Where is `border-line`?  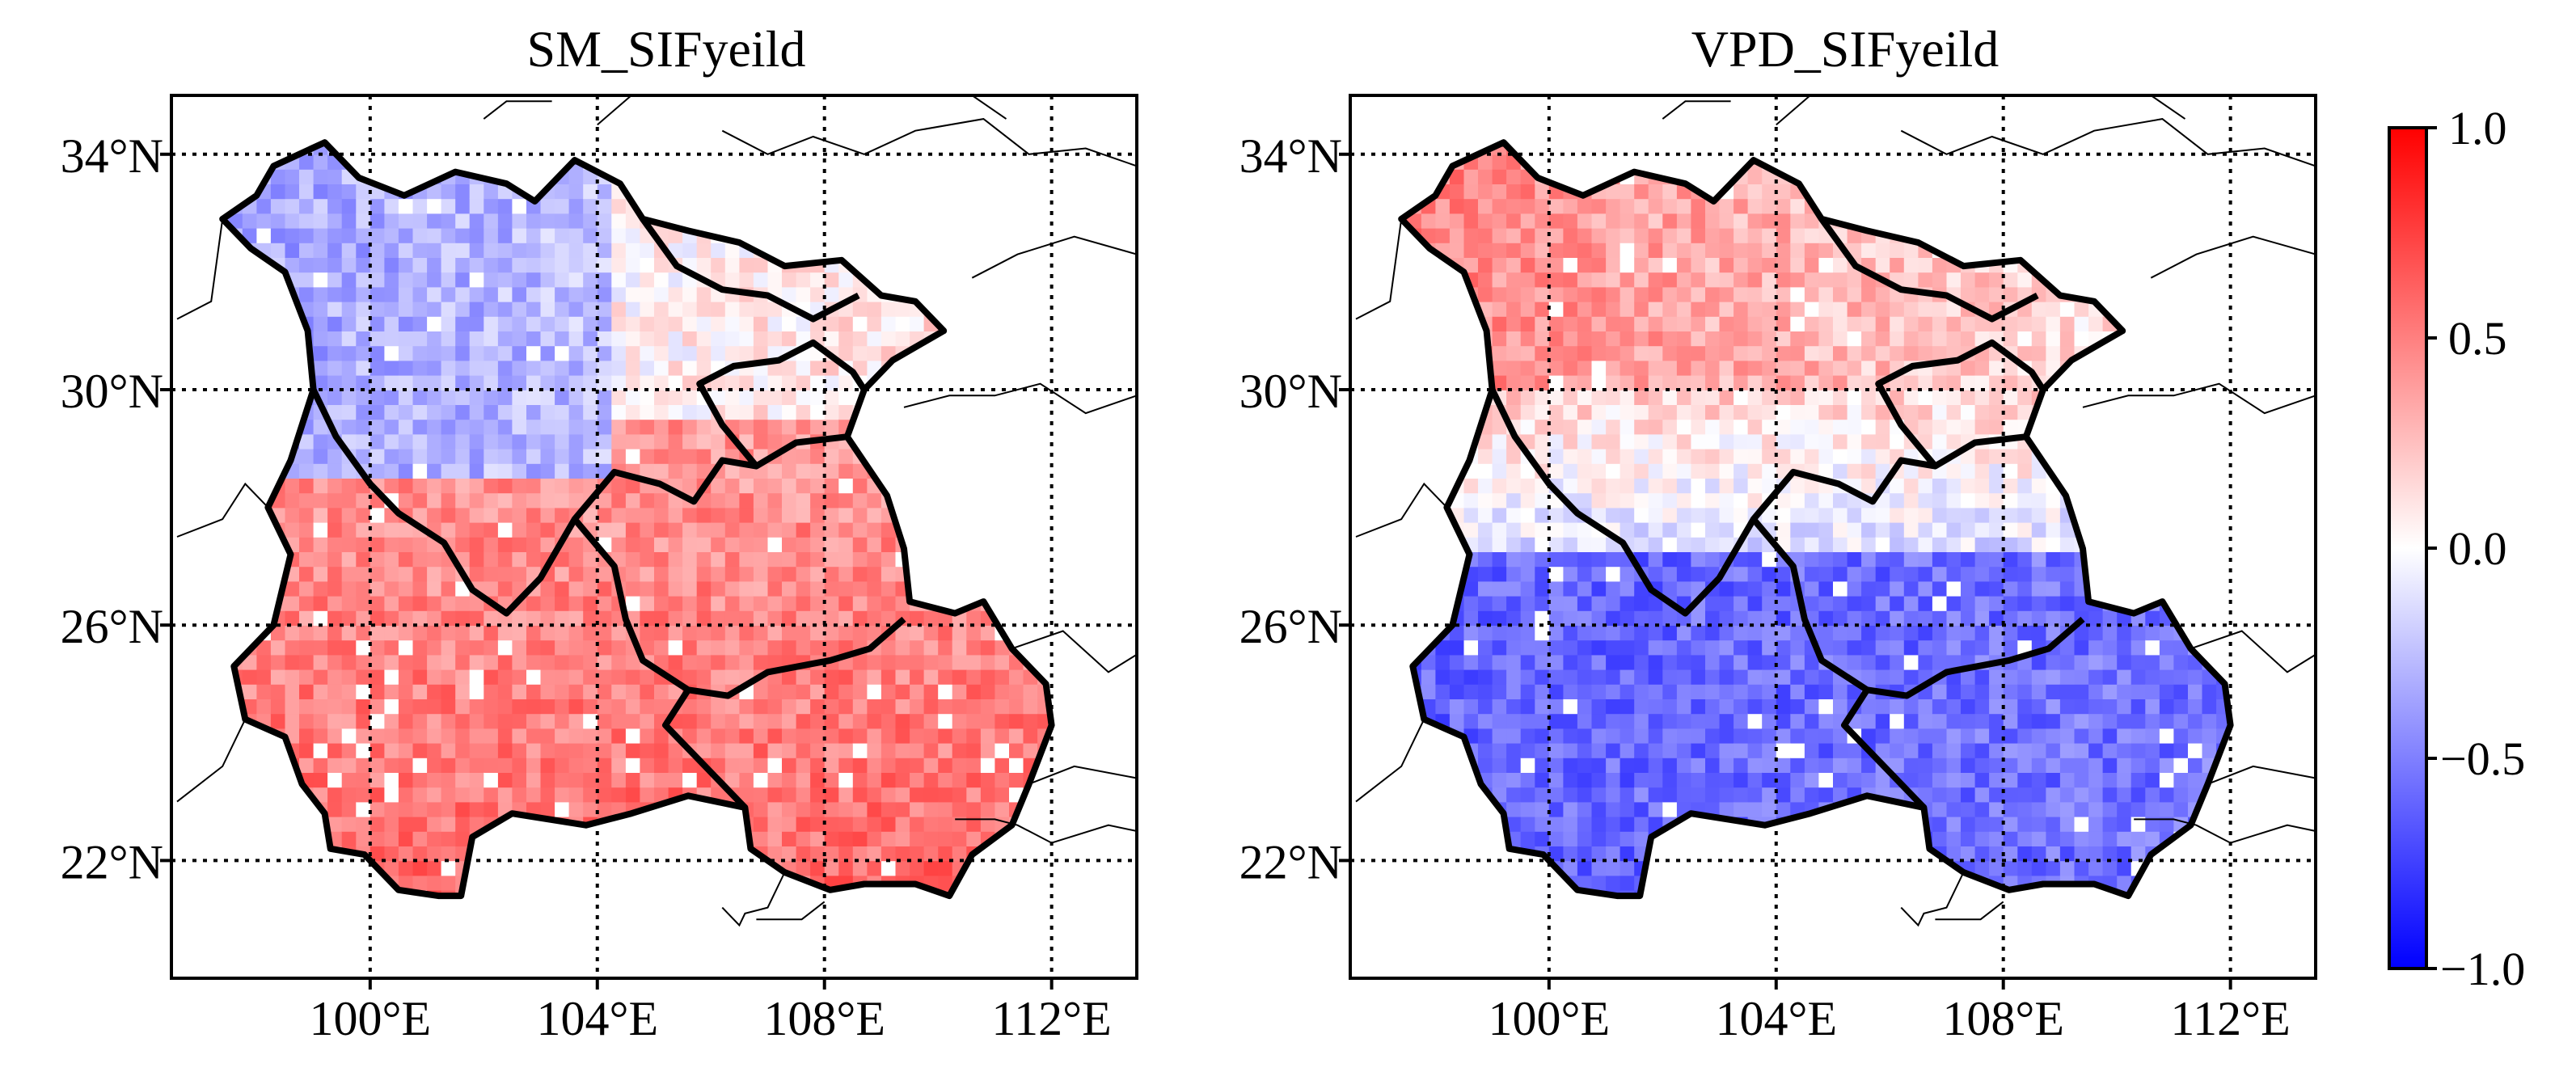 border-line is located at coordinates (753, 900).